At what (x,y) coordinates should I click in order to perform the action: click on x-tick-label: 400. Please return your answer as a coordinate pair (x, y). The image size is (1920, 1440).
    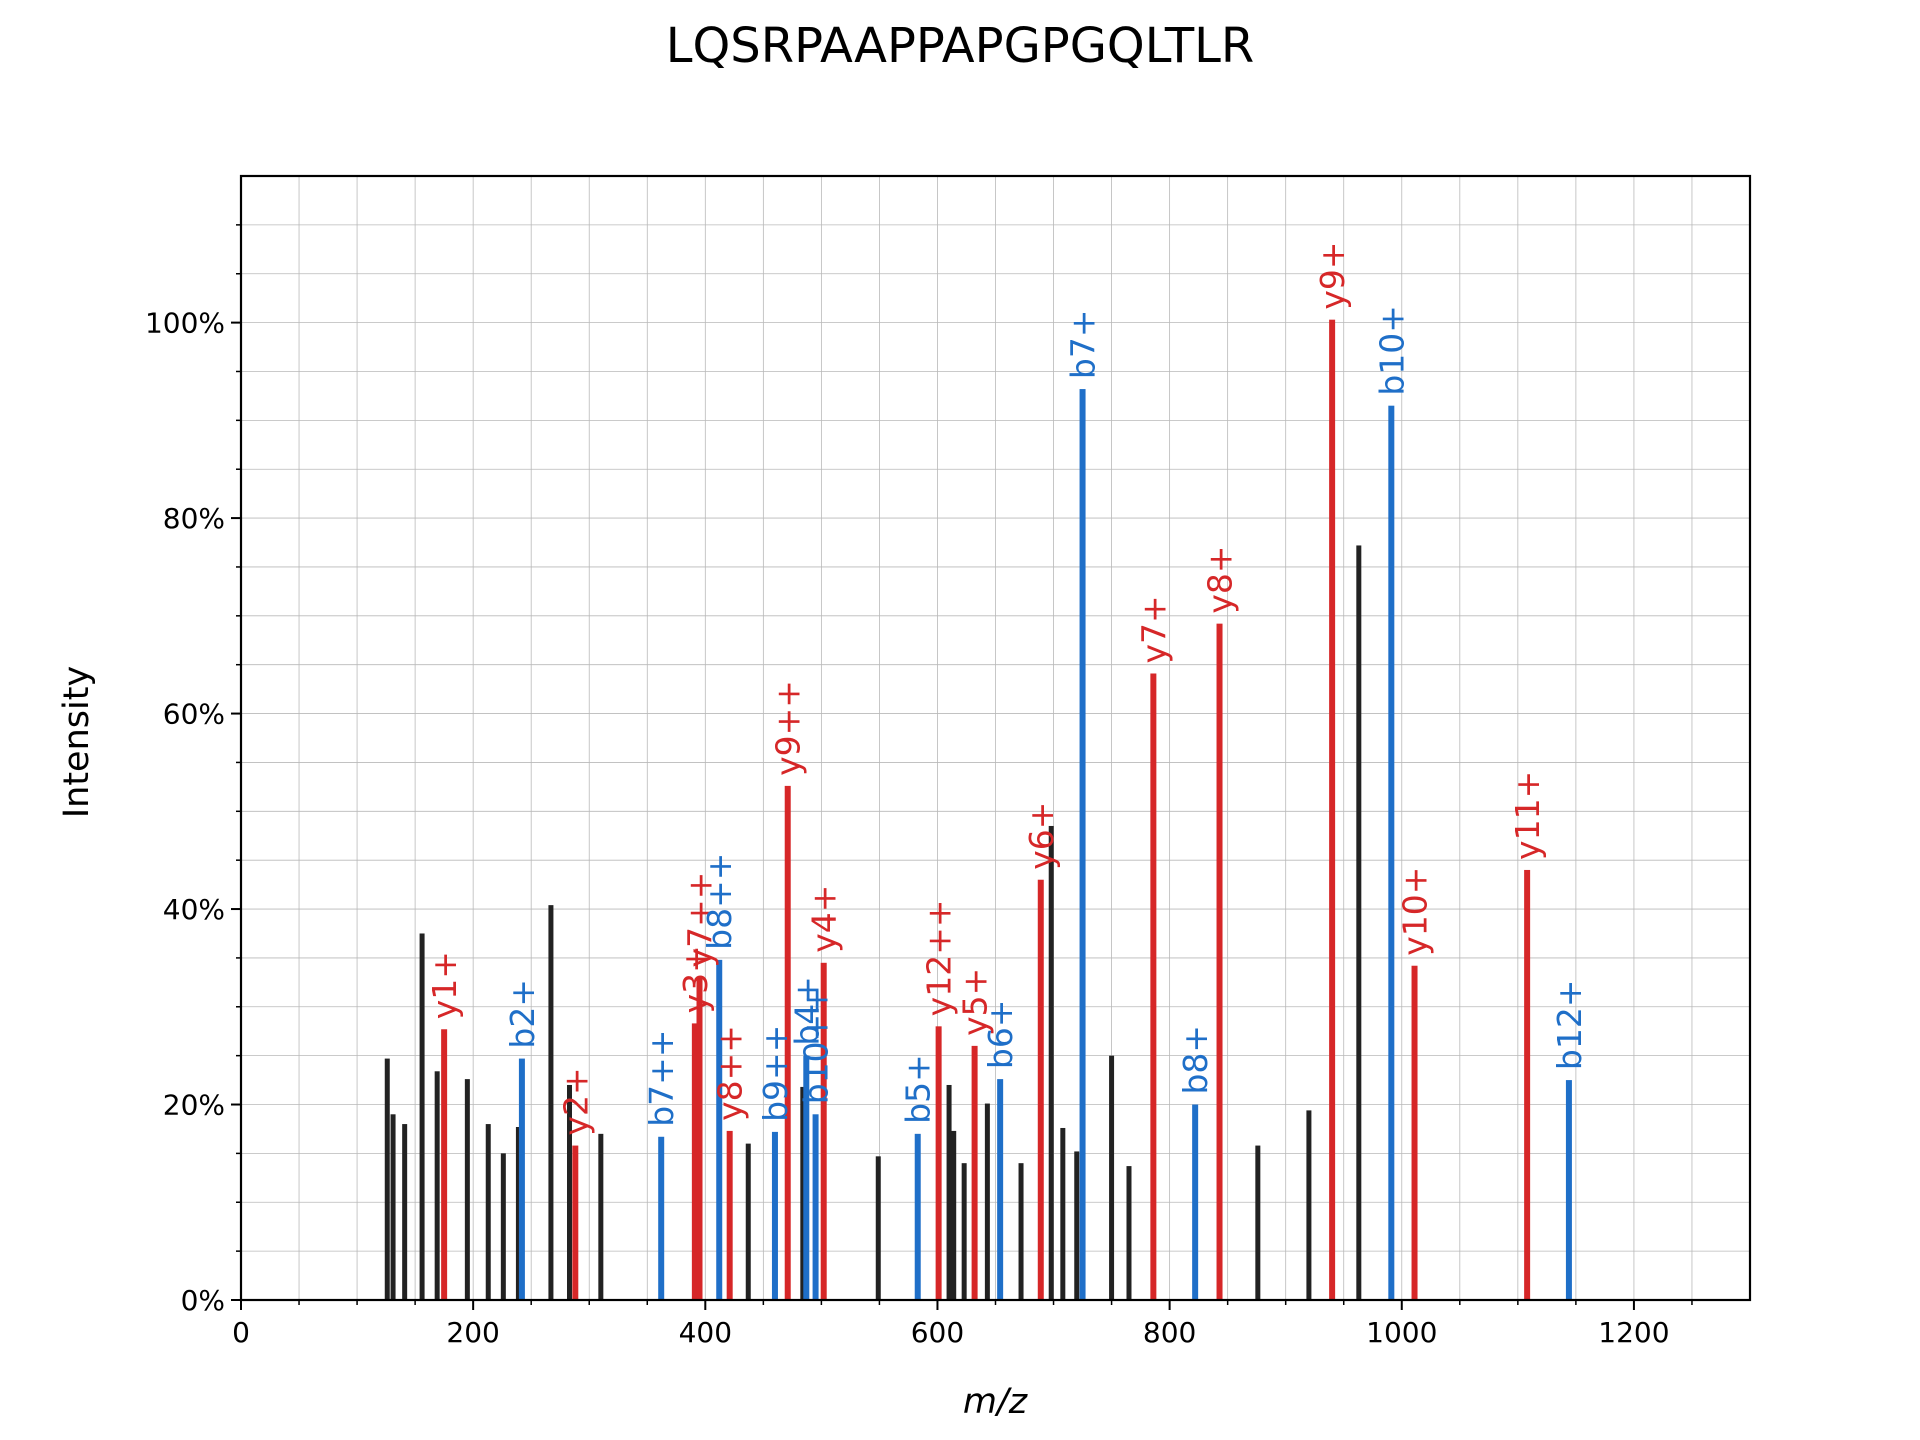
    Looking at the image, I should click on (705, 1332).